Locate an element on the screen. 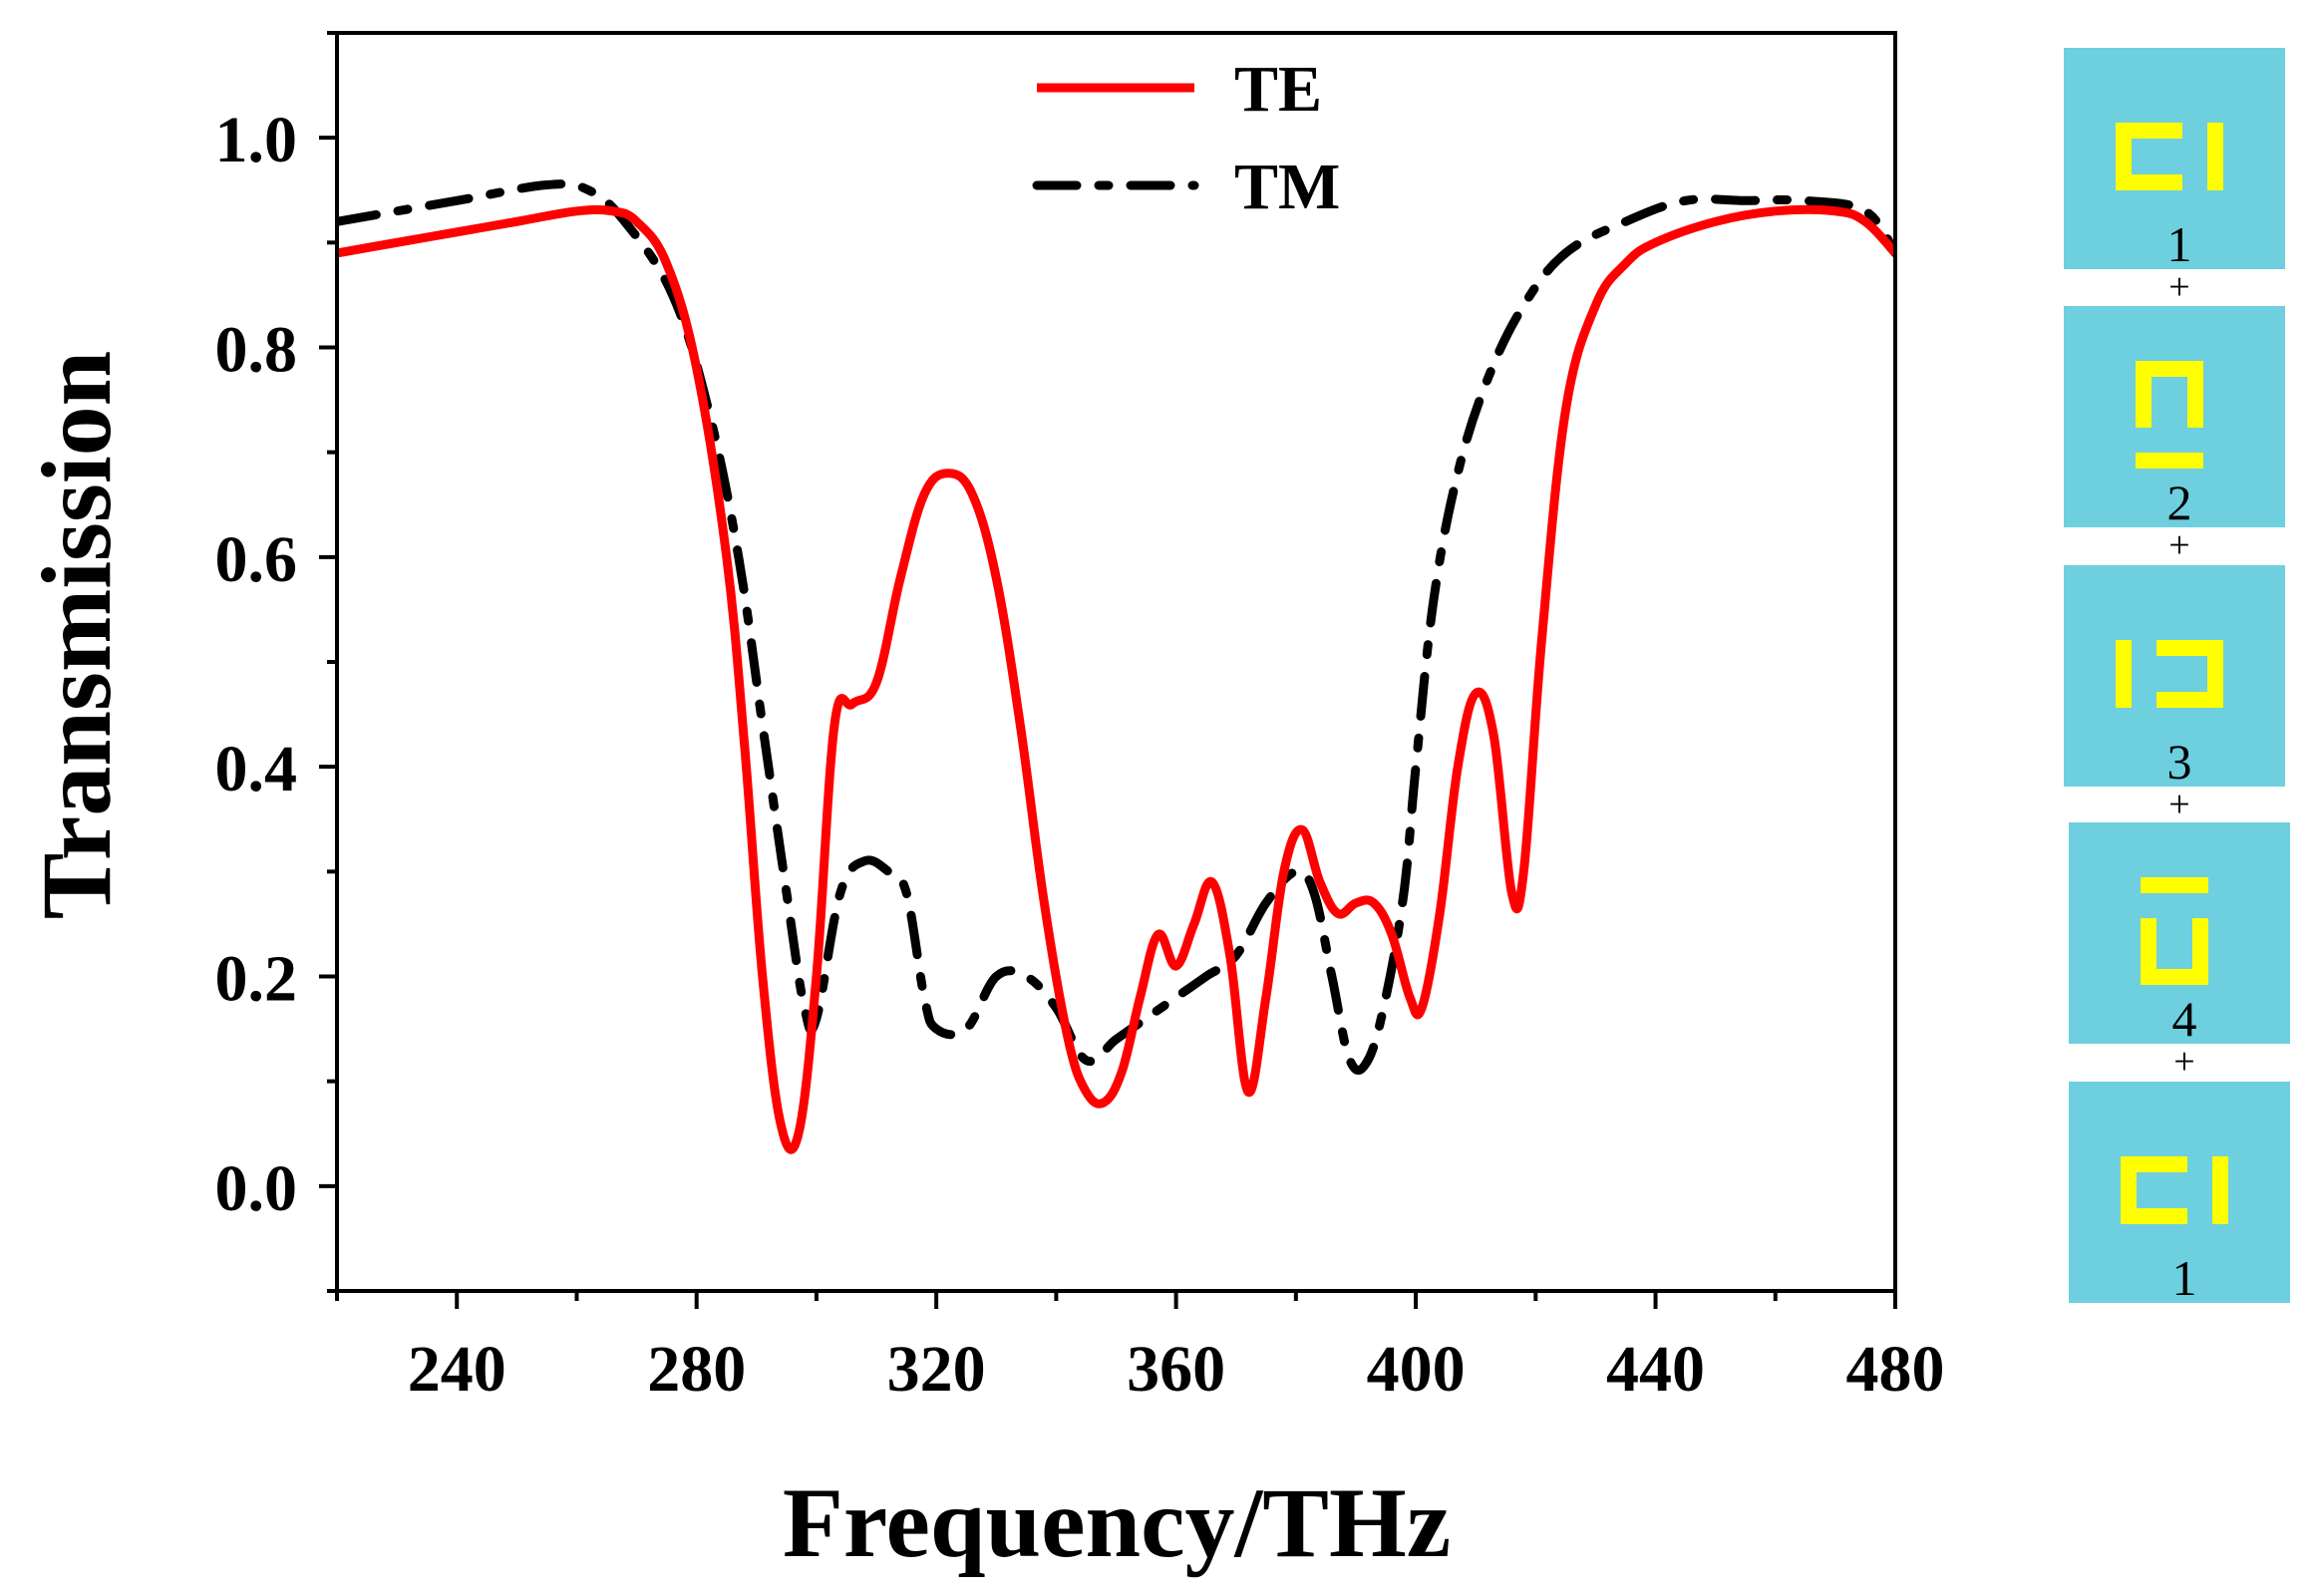  x-tick-label: 480 is located at coordinates (1895, 1369).